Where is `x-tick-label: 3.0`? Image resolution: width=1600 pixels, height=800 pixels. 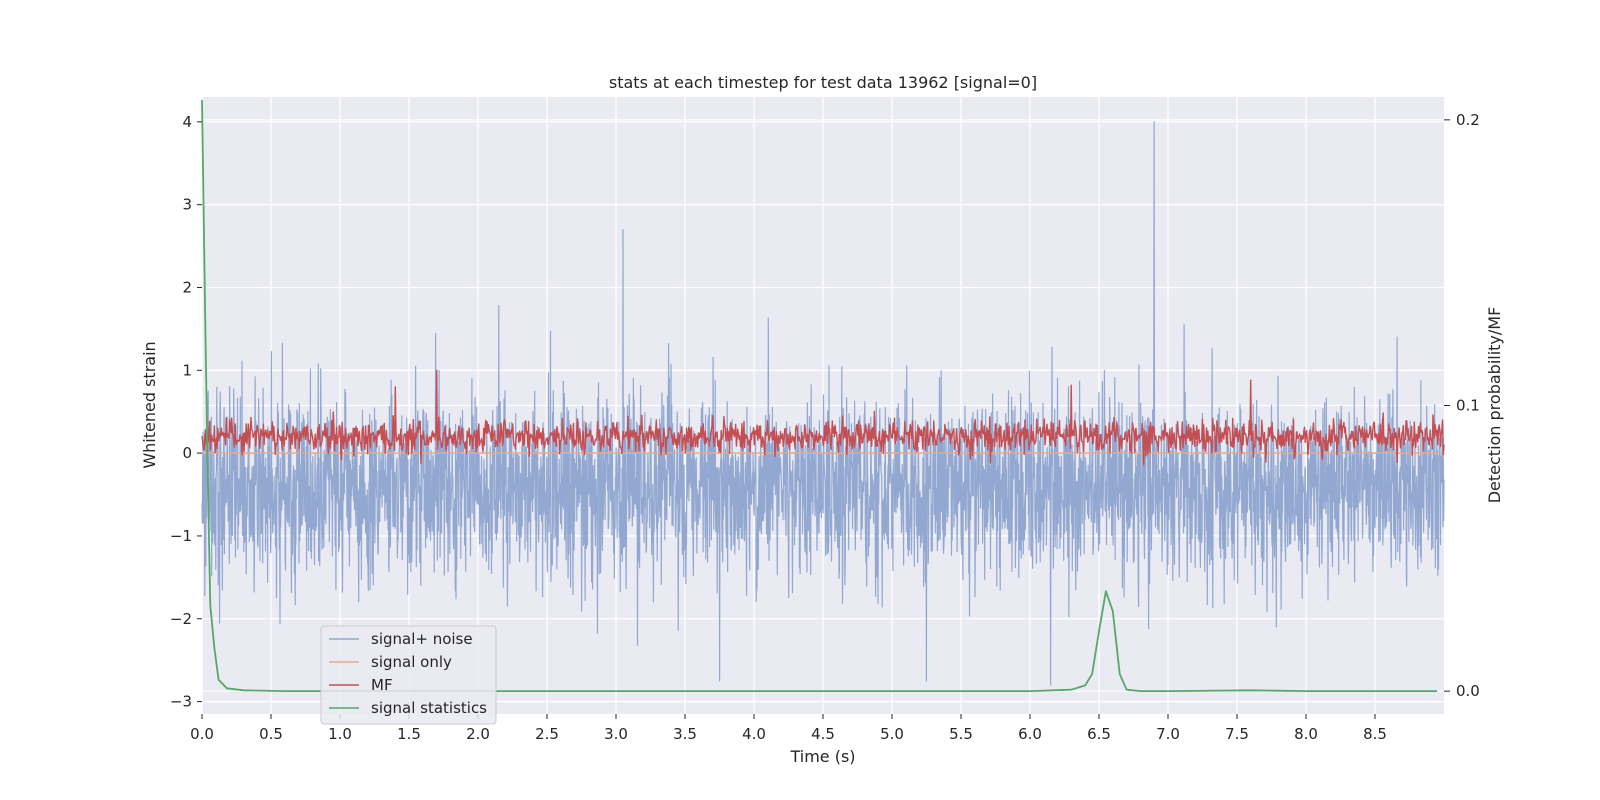
x-tick-label: 3.0 is located at coordinates (616, 734).